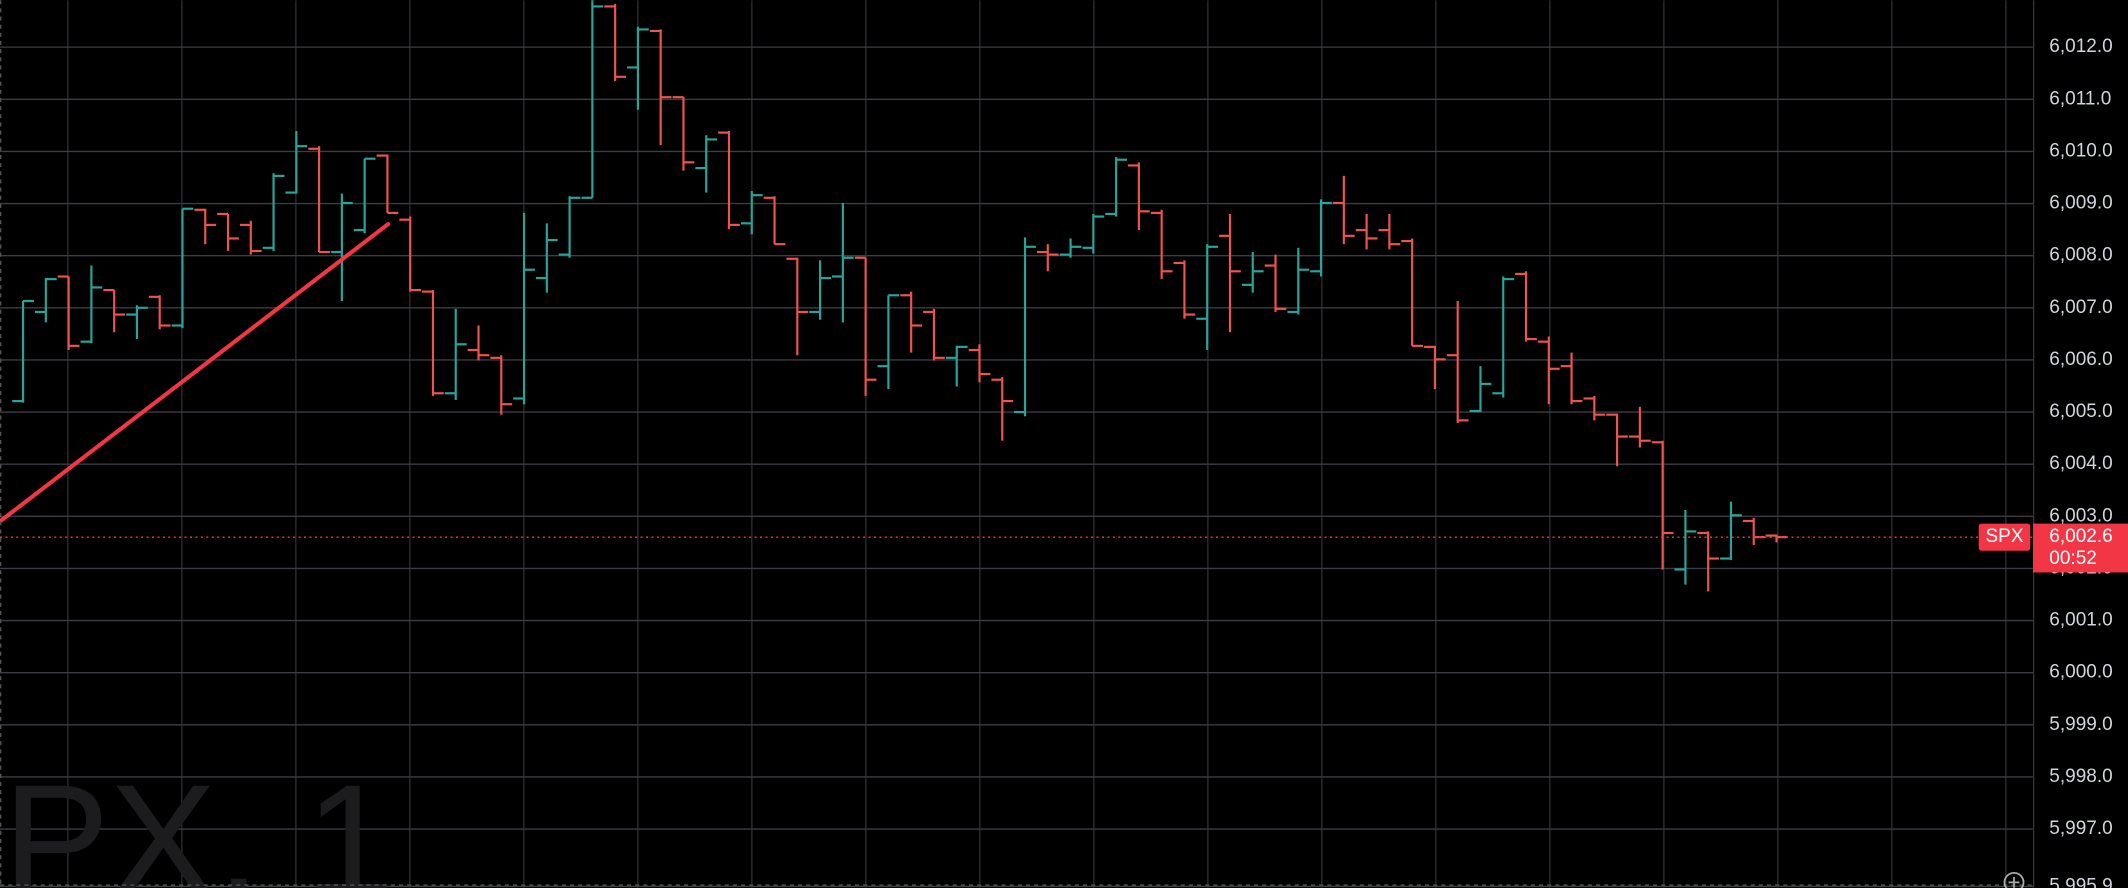 This screenshot has width=2128, height=888. What do you see at coordinates (1064, 548) in the screenshot?
I see `last-price: SPX 6,002.600:52` at bounding box center [1064, 548].